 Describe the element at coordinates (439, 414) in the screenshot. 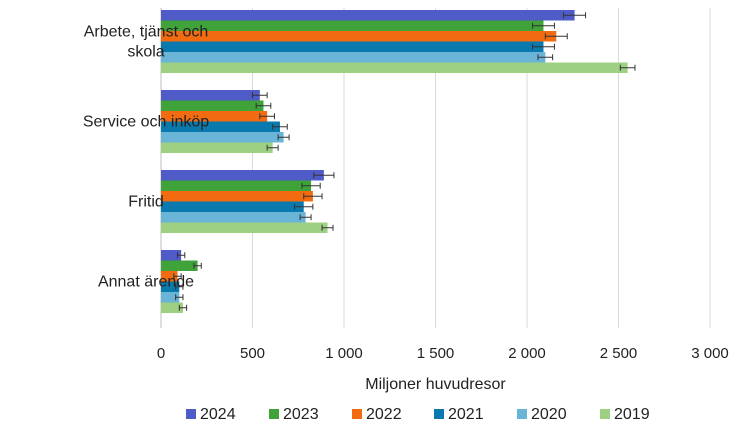

I see `legend-swatch-2021` at that location.